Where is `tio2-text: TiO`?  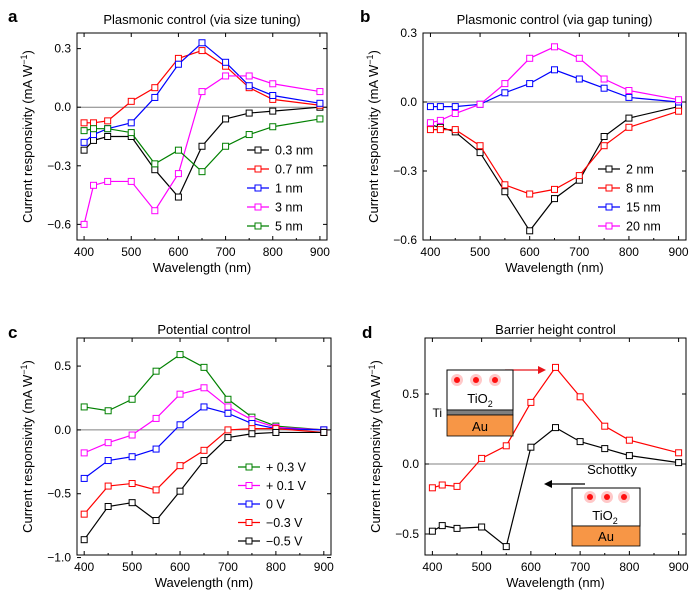
tio2-text: TiO is located at coordinates (477, 398).